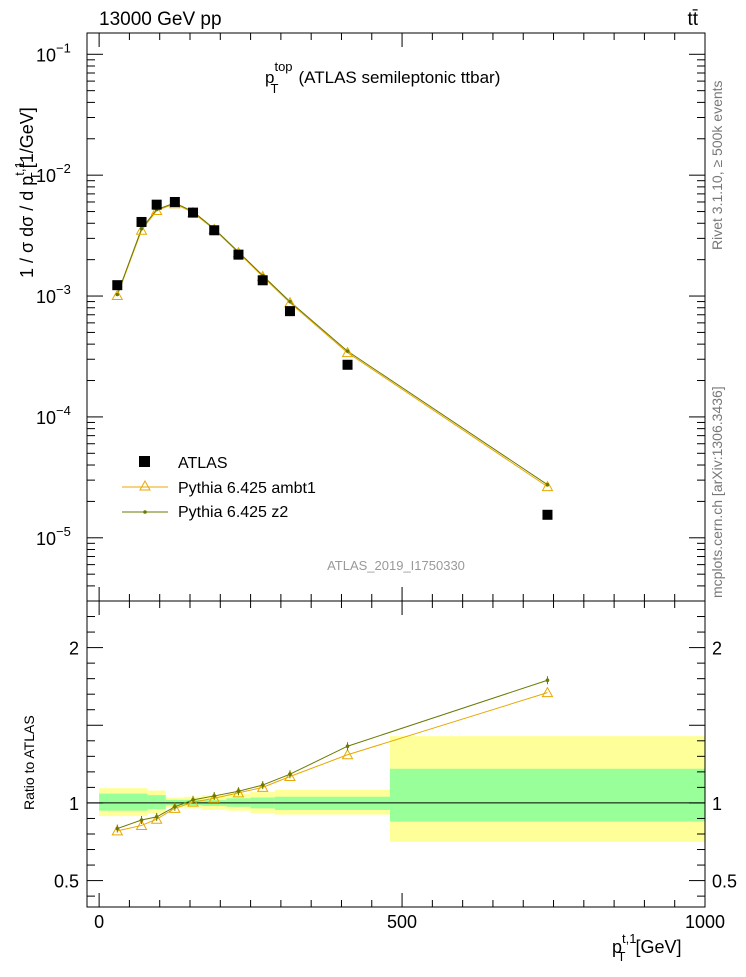 This screenshot has height=977, width=746. Describe the element at coordinates (717, 649) in the screenshot. I see `ratio-y-tick-label-right-0: 2` at that location.